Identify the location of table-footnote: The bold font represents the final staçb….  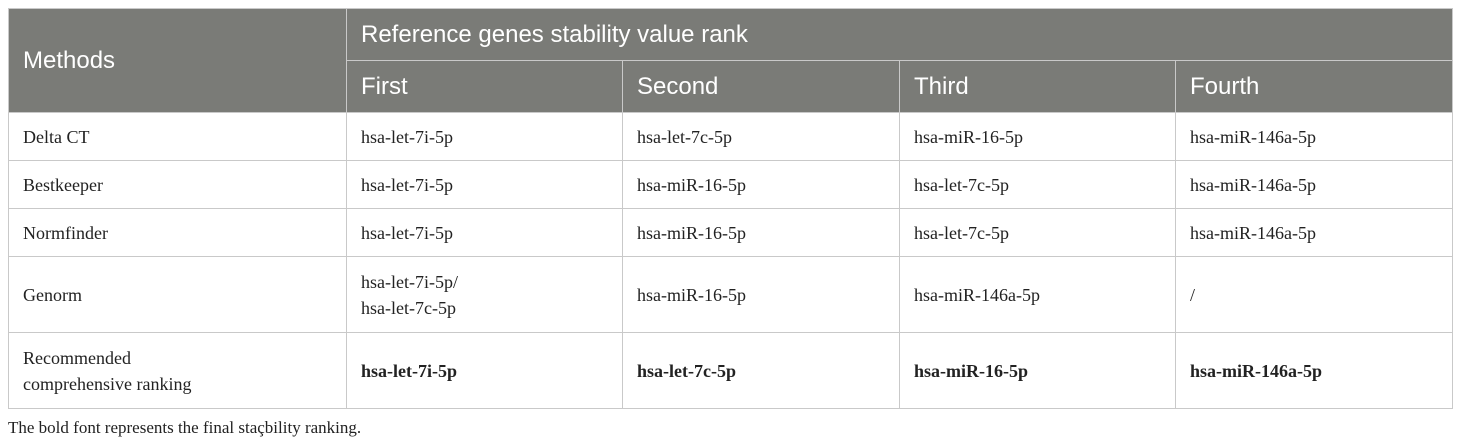
(185, 427).